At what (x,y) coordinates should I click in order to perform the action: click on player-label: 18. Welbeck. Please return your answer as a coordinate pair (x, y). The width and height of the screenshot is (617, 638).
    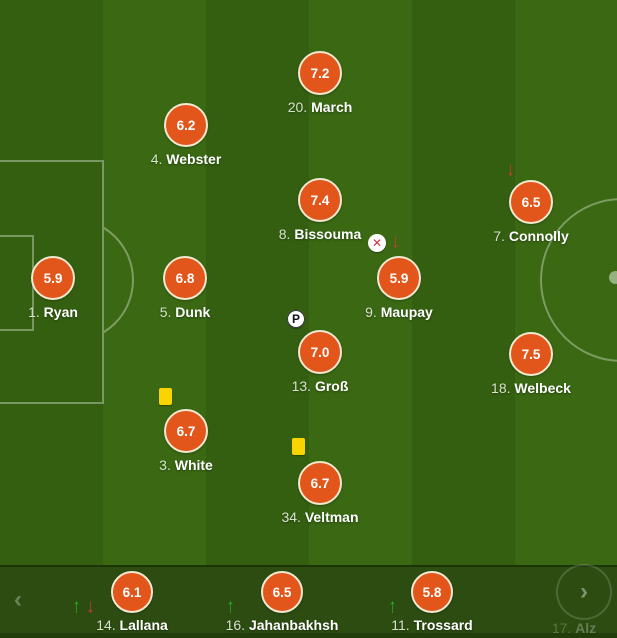
    Looking at the image, I should click on (531, 388).